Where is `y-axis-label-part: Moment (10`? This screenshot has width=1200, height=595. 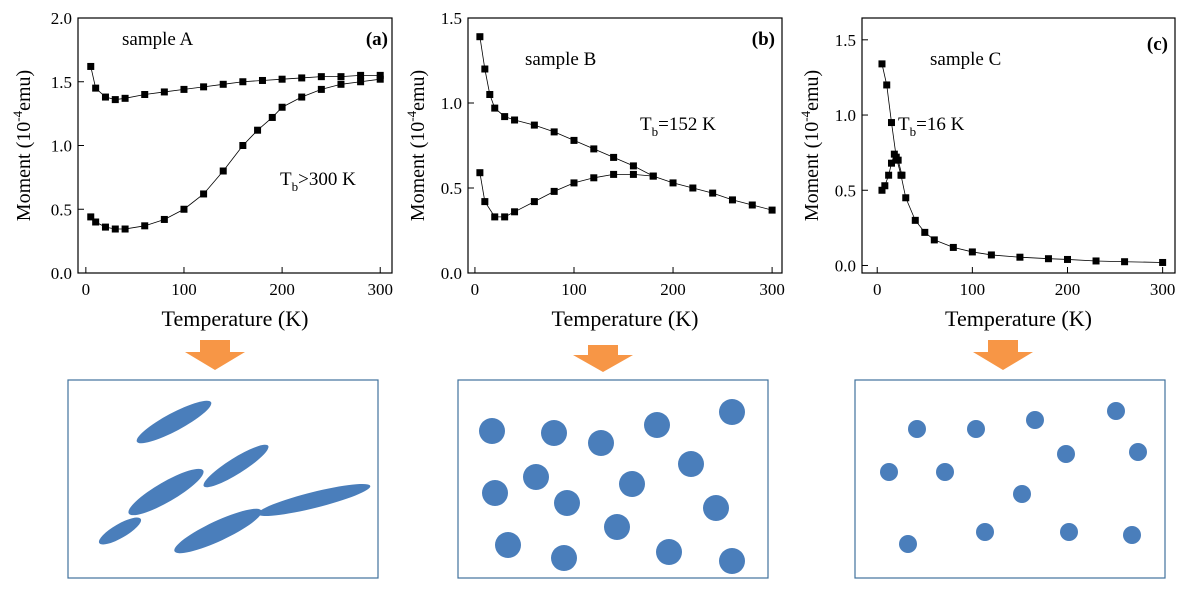
y-axis-label-part: Moment (10 is located at coordinates (418, 171).